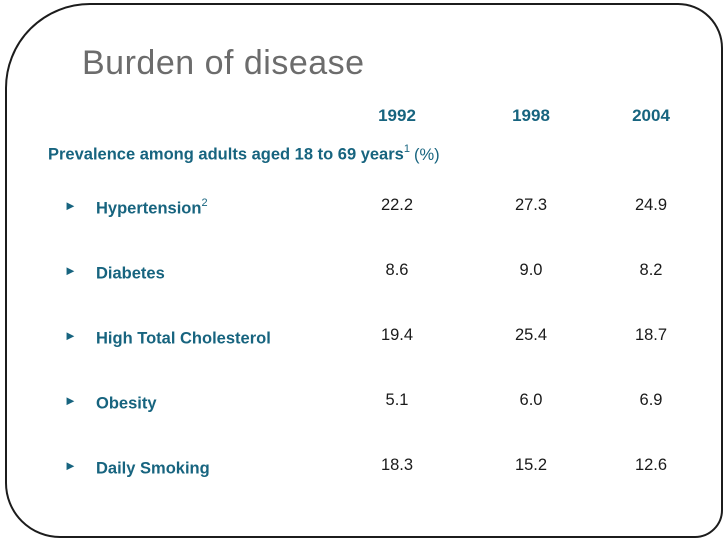 This screenshot has width=728, height=546. I want to click on value-1992: 18.3, so click(397, 465).